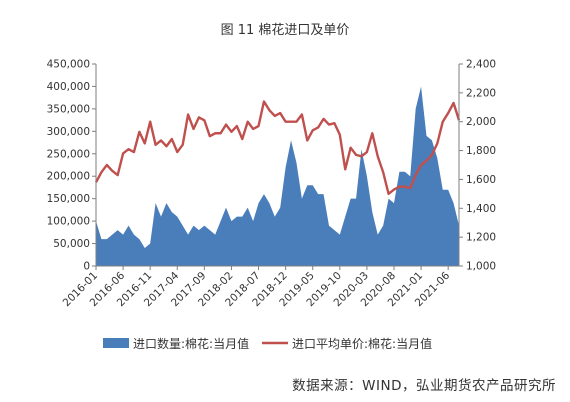  I want to click on right-tick-label: 1,800, so click(481, 151).